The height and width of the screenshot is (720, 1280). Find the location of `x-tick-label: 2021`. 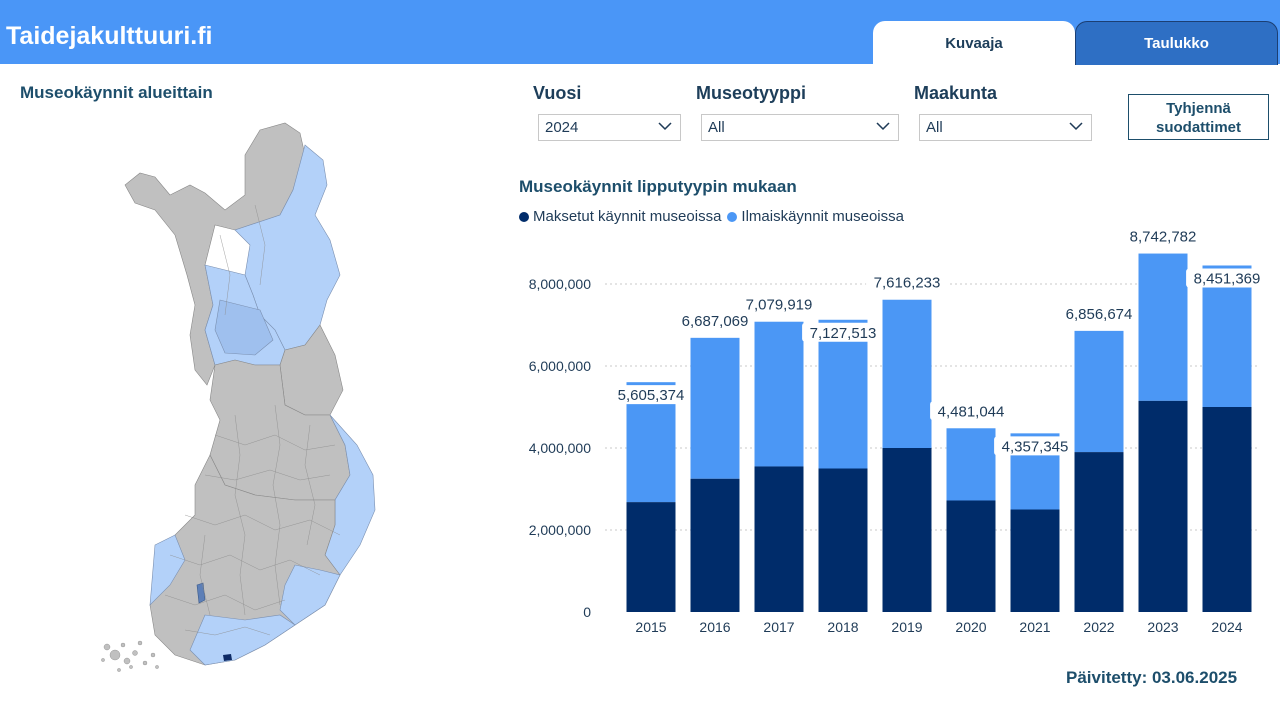

x-tick-label: 2021 is located at coordinates (1034, 627).